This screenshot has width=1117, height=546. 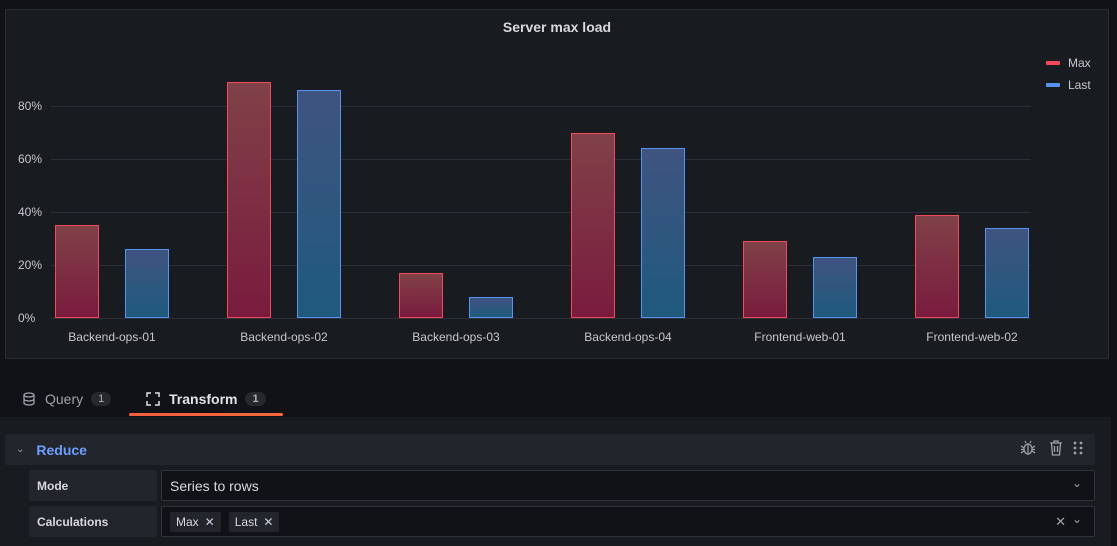 What do you see at coordinates (284, 337) in the screenshot?
I see `x-tick-label: Backend-ops-02` at bounding box center [284, 337].